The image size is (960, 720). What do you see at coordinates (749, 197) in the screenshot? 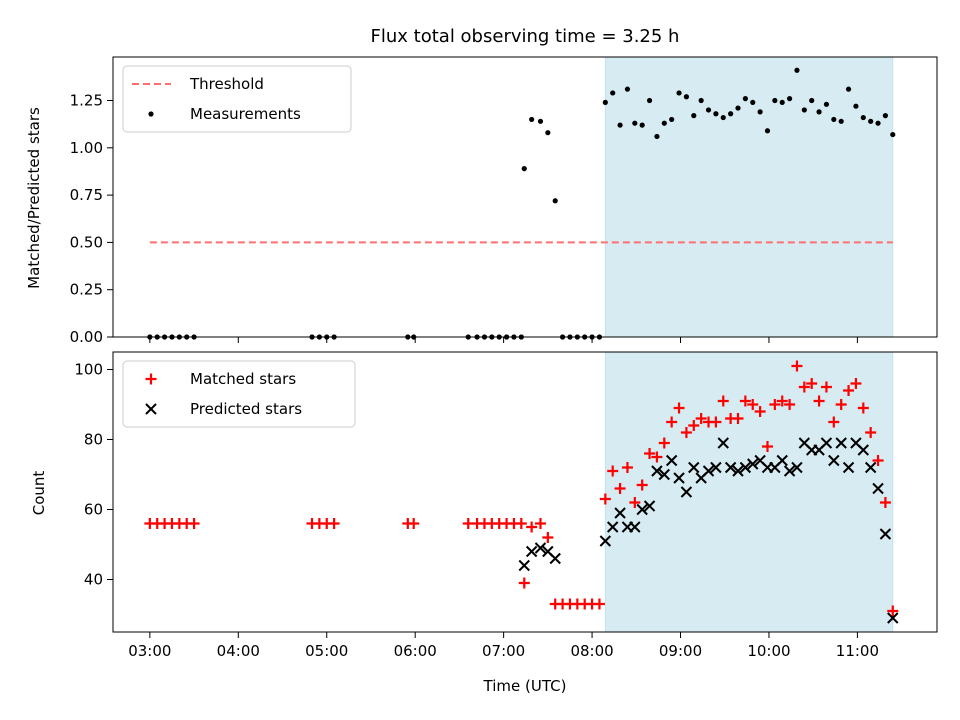
I see `top-shaded-interval` at bounding box center [749, 197].